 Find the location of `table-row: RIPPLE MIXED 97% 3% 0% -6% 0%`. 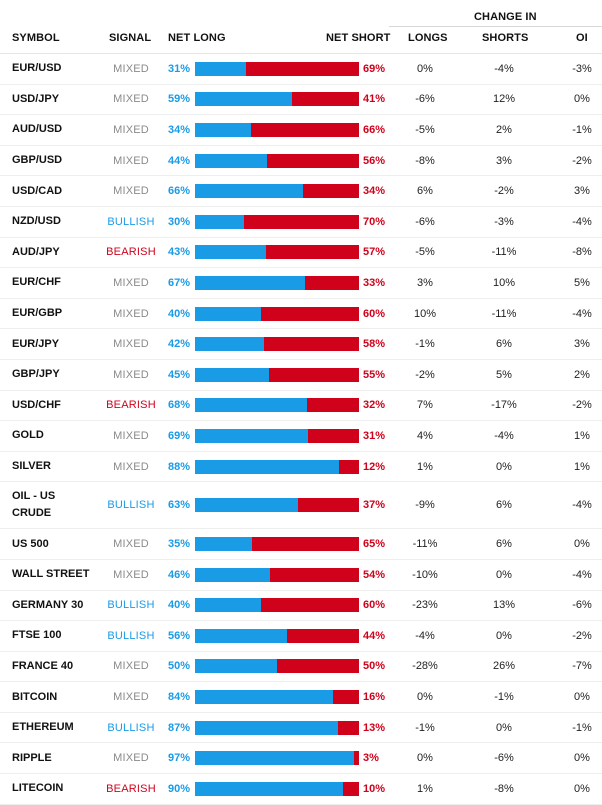

table-row: RIPPLE MIXED 97% 3% 0% -6% 0% is located at coordinates (301, 759).